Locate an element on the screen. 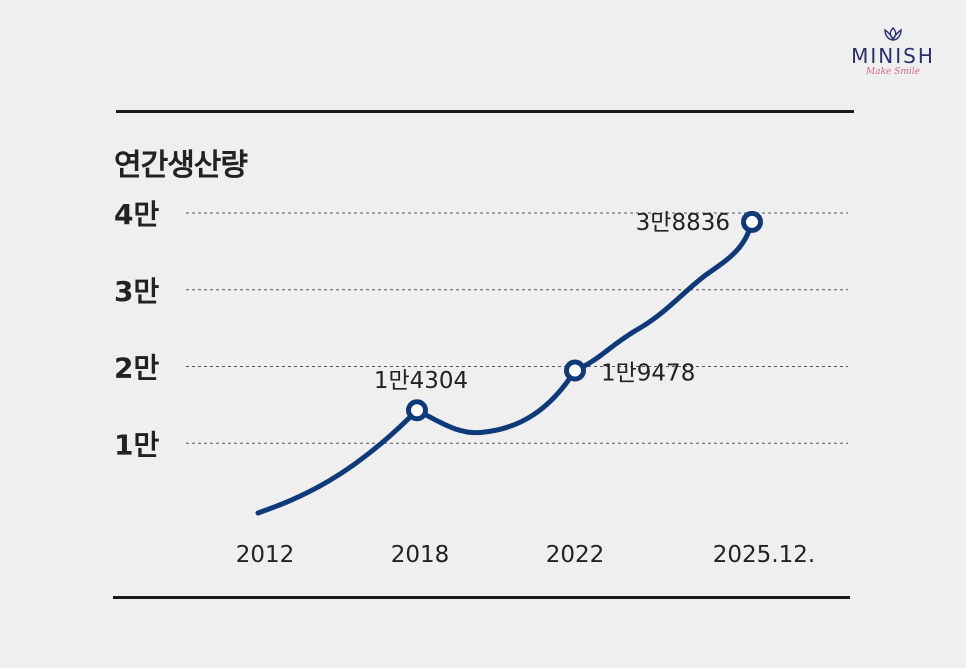 The image size is (966, 668). logo-tagline: Make Smile is located at coordinates (892, 72).